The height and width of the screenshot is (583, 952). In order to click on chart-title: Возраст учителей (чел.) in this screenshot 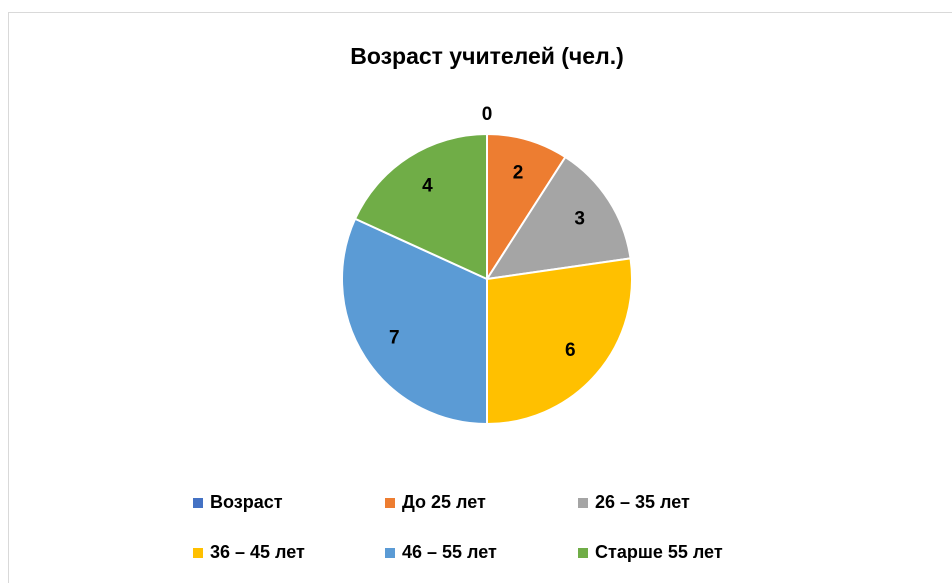, I will do `click(487, 56)`.